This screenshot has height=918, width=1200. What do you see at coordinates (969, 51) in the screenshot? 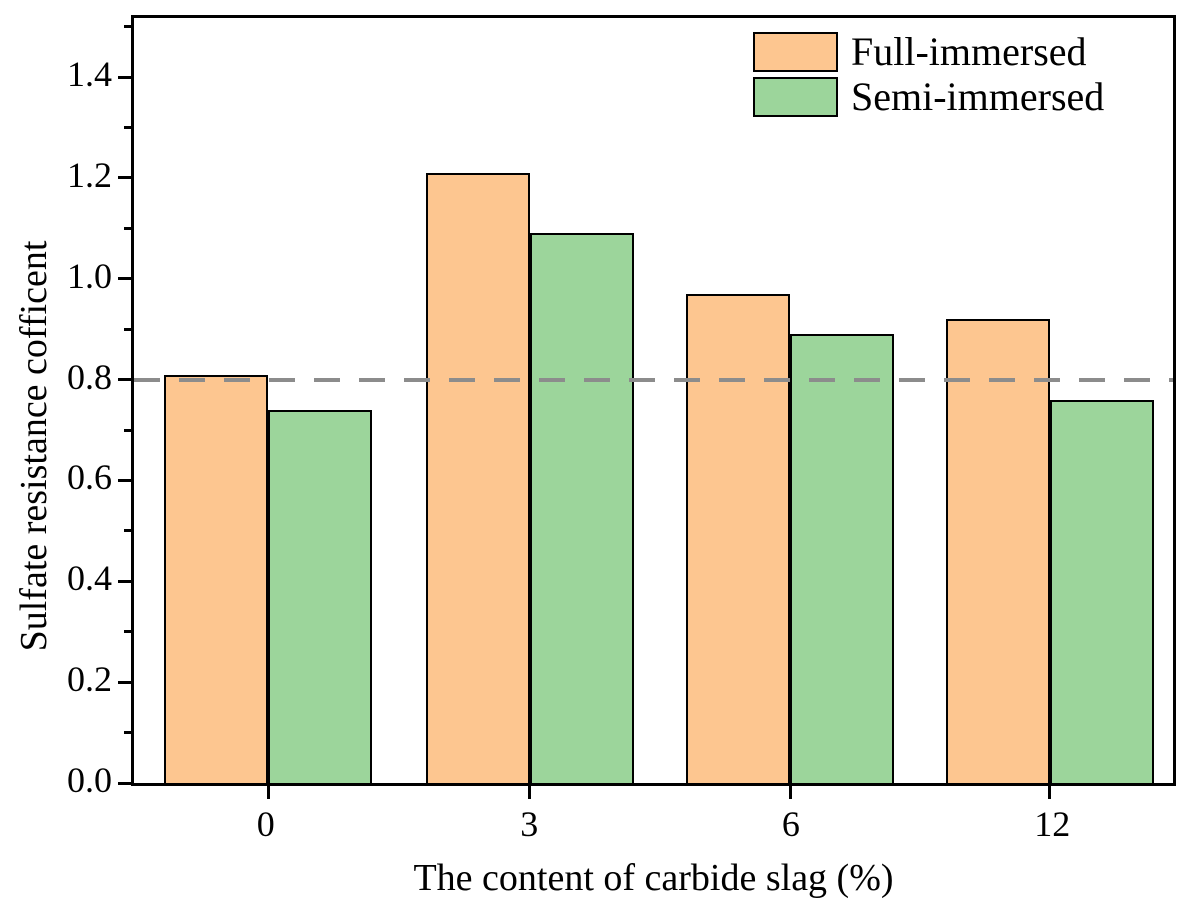
I see `legend-label: Full-immersed` at bounding box center [969, 51].